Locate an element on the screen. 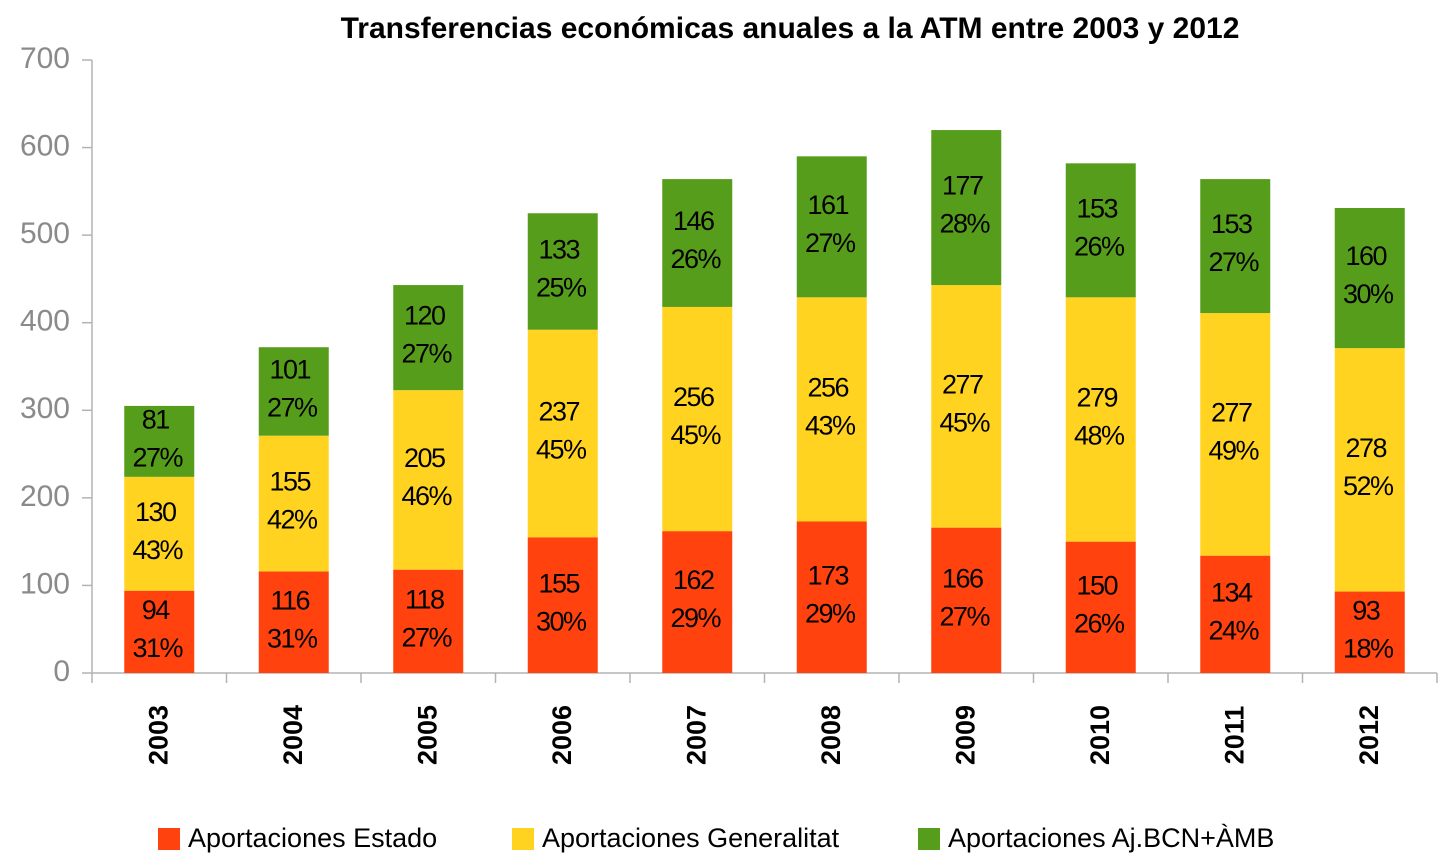 The width and height of the screenshot is (1441, 865). value-label: 166 is located at coordinates (962, 578).